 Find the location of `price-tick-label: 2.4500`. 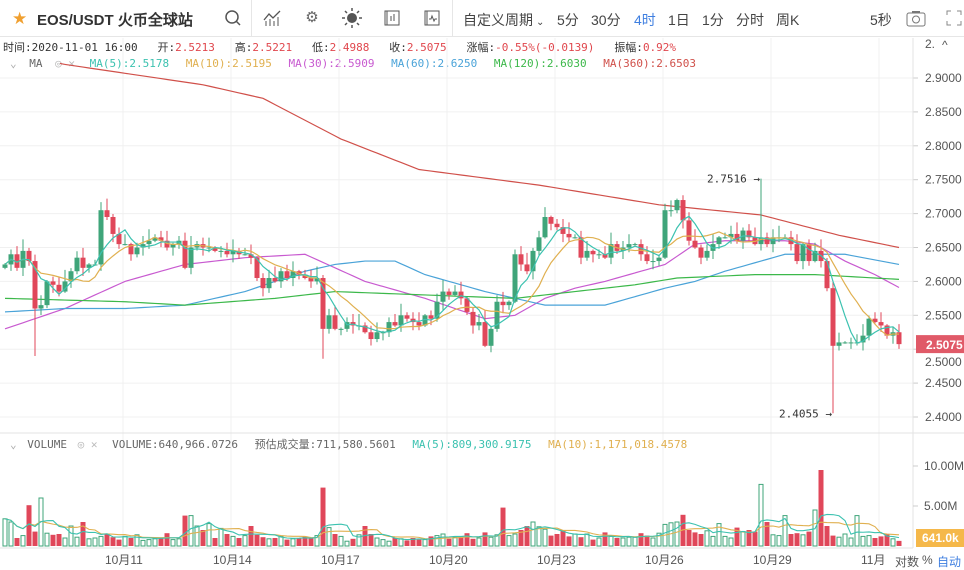

price-tick-label: 2.4500 is located at coordinates (943, 383).